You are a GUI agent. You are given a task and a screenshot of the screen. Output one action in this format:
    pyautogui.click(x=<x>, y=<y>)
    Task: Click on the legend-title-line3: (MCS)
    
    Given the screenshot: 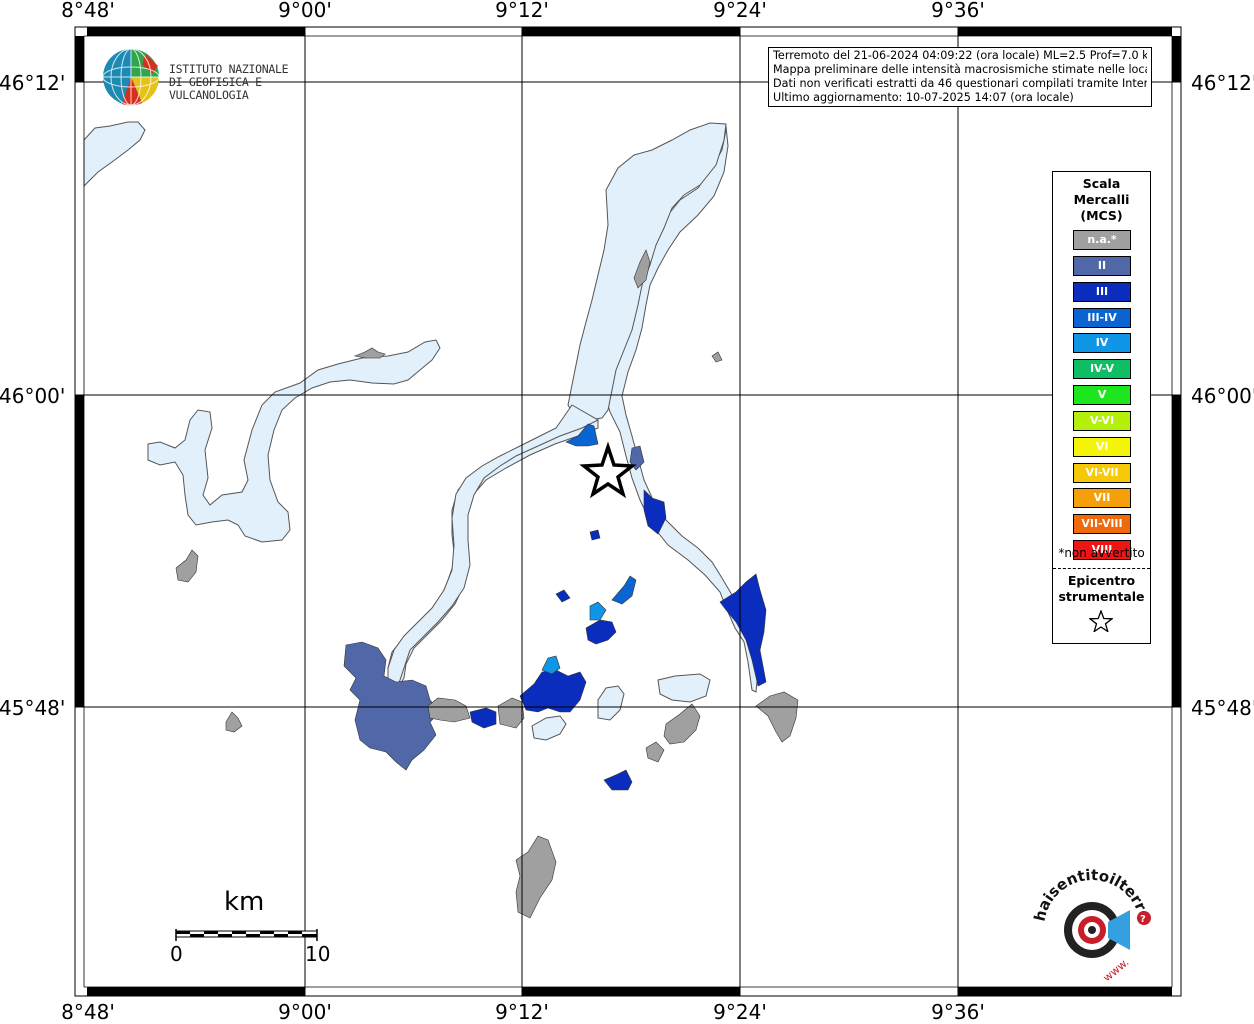 What is the action you would take?
    pyautogui.click(x=1101, y=215)
    